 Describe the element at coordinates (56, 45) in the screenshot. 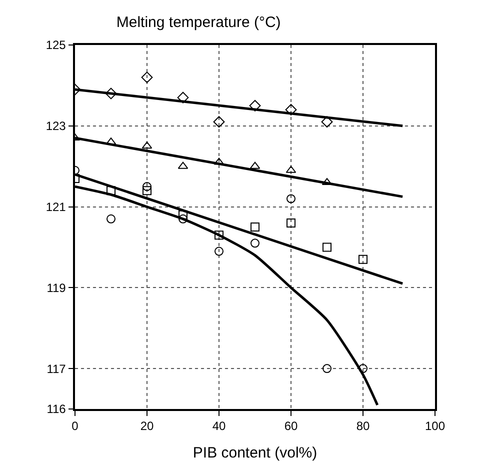

I see `y-tick-label: 125` at that location.